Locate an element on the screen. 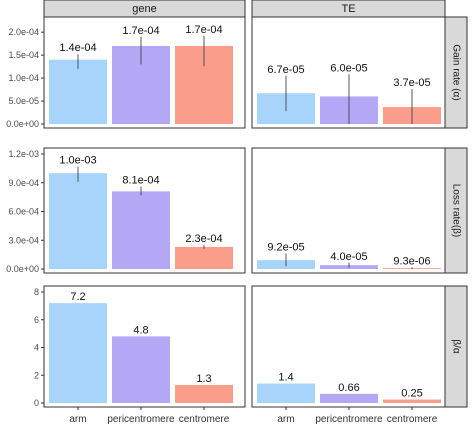 The height and width of the screenshot is (430, 474). y-tick-label: 9.0e-04 is located at coordinates (23, 183).